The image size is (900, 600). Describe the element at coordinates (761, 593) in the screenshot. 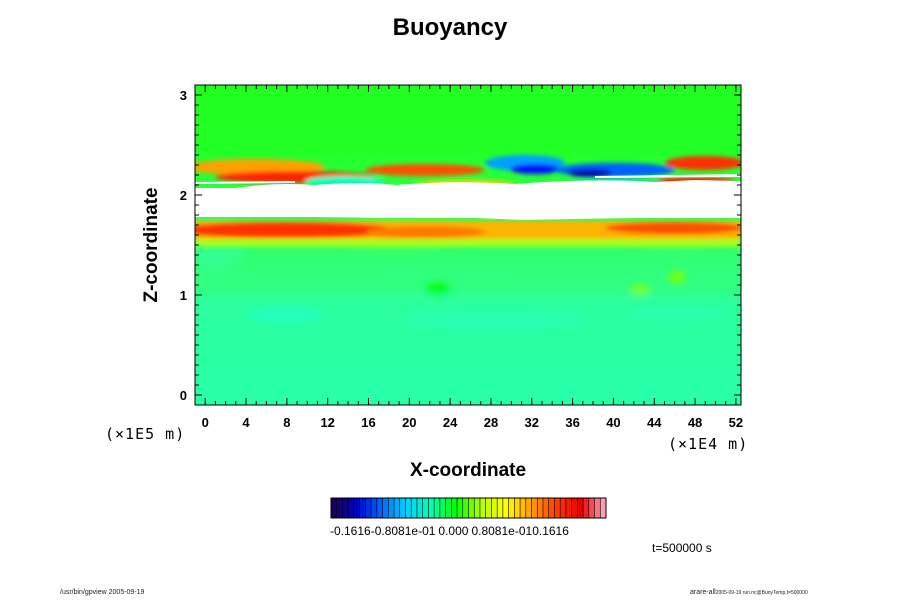

I see `footer-source-detail: 2005-09-19 run.nc@BuoyTemp,t=500000` at that location.